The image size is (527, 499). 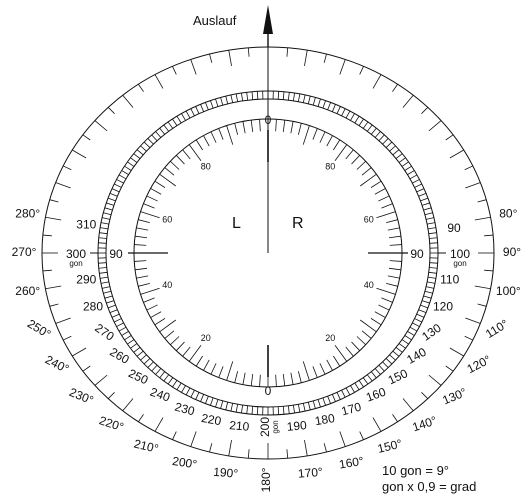 I want to click on degree-label: 280°, so click(x=27, y=213).